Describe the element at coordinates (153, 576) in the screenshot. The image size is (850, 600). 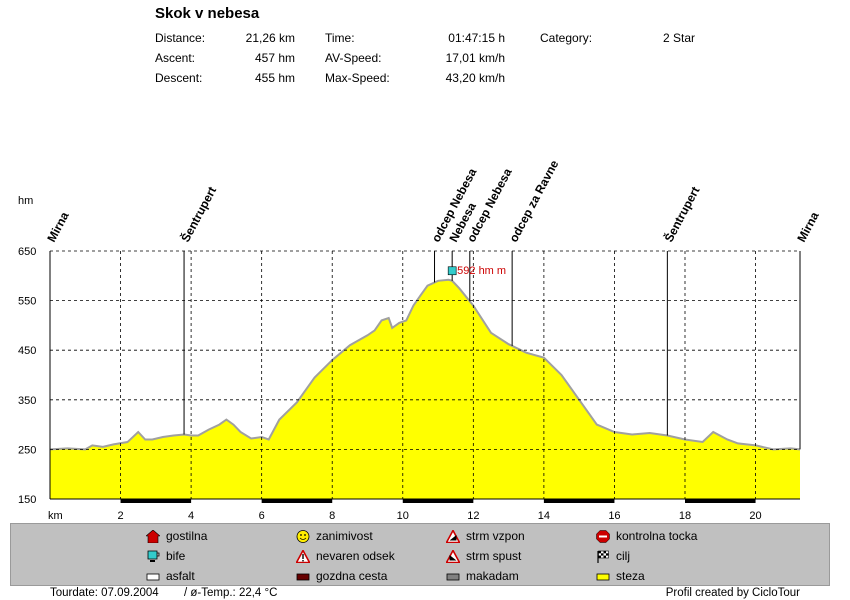
I see `asphalt-swatch-icon` at that location.